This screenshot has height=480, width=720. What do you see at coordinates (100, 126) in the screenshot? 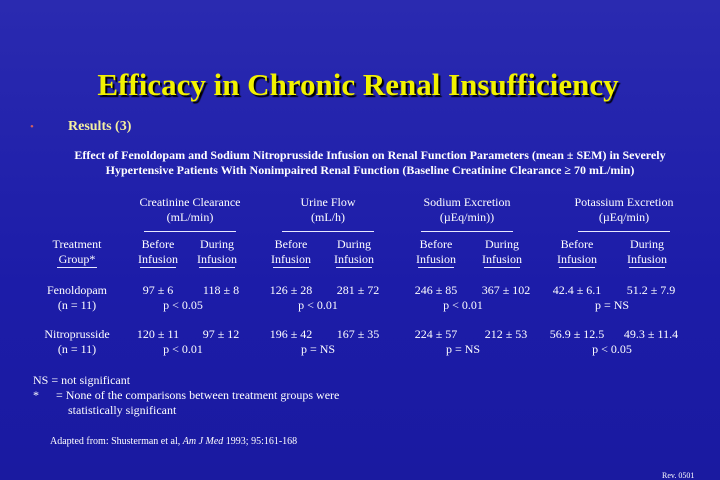
I see `bullet-text: Results (3)` at bounding box center [100, 126].